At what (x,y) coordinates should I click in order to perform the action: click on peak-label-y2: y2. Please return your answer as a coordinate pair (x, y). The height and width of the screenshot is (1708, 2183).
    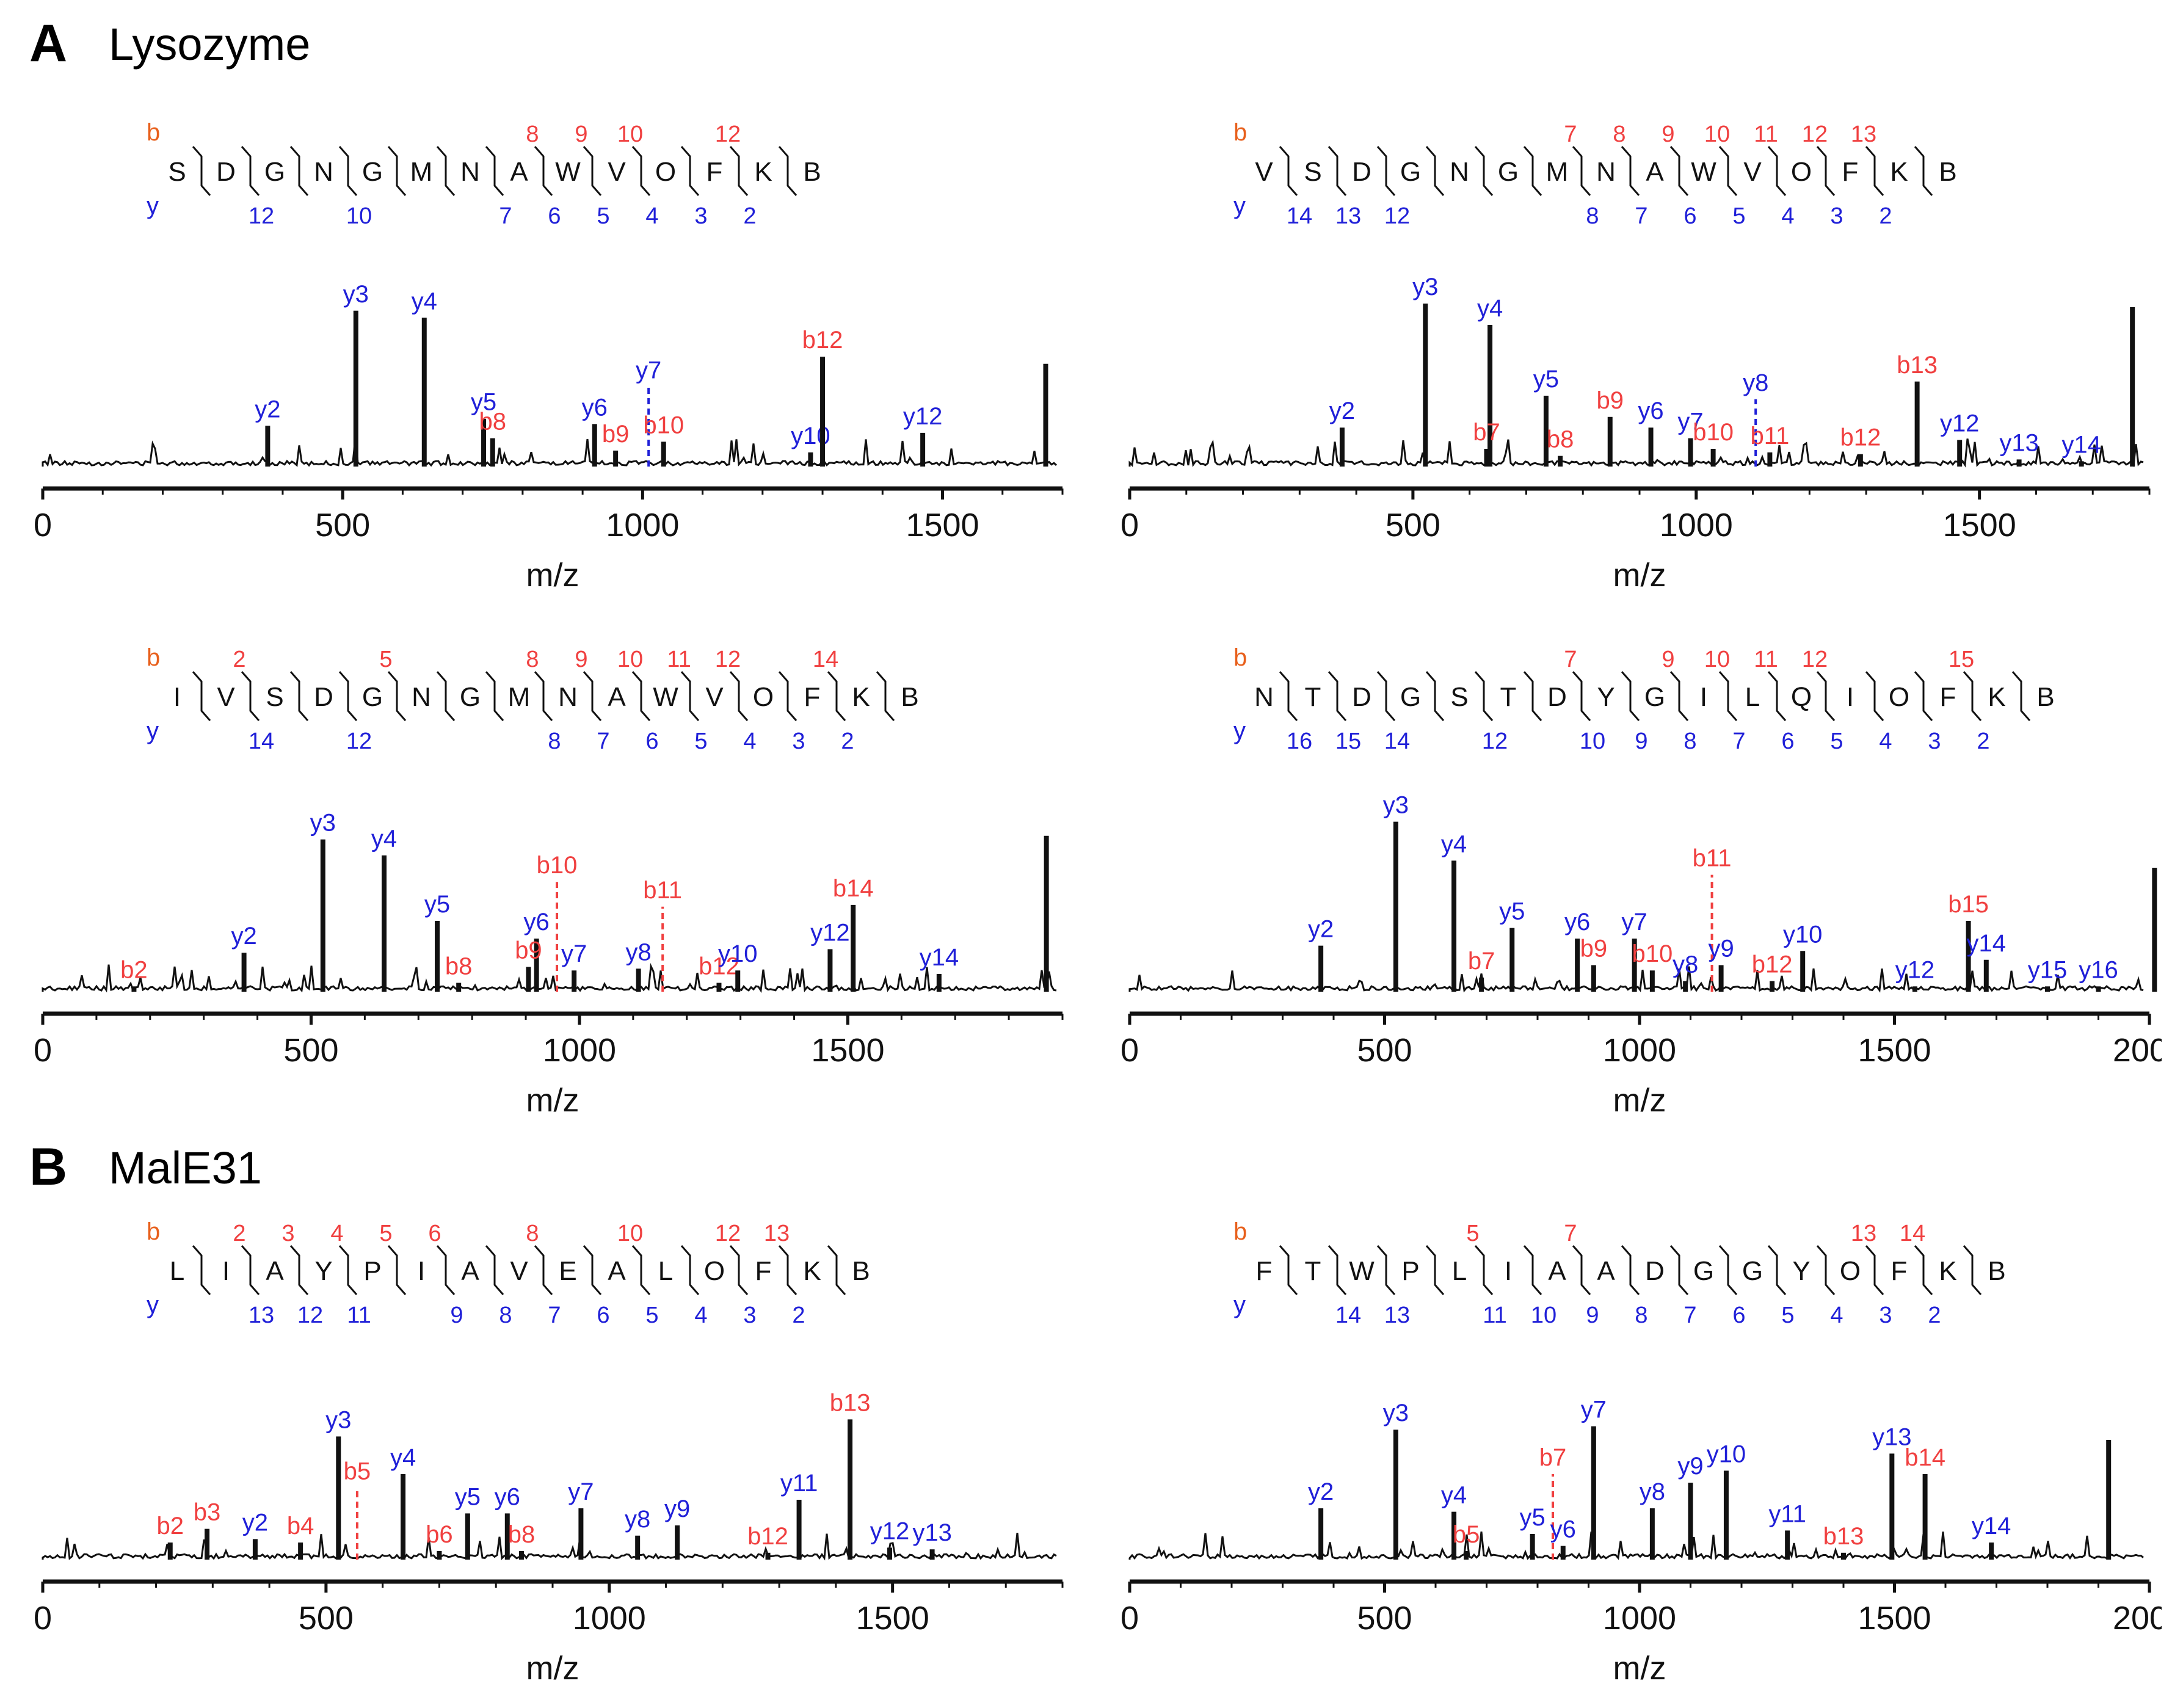
    Looking at the image, I should click on (1321, 1491).